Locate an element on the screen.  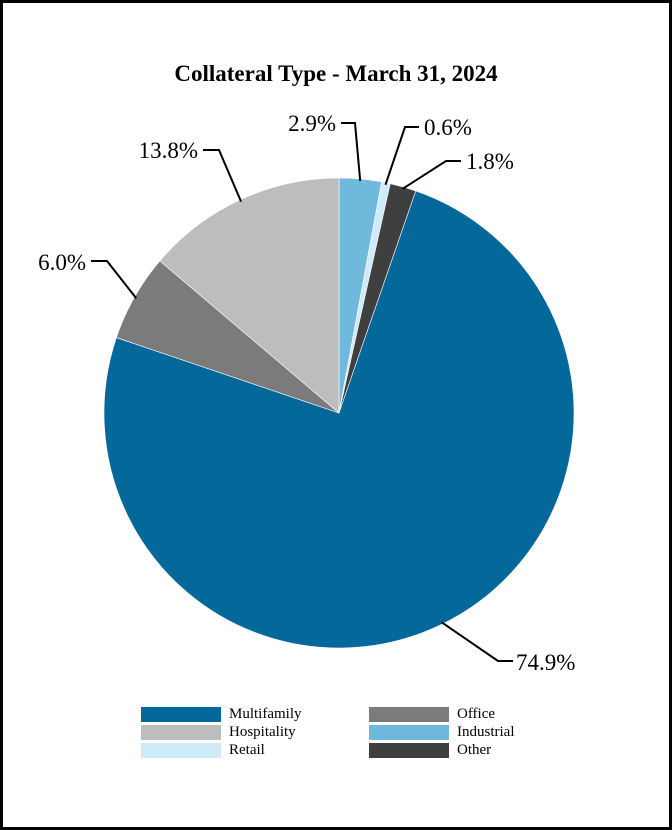
chart-title: Collateral Type - March 31, 2024 is located at coordinates (336, 73).